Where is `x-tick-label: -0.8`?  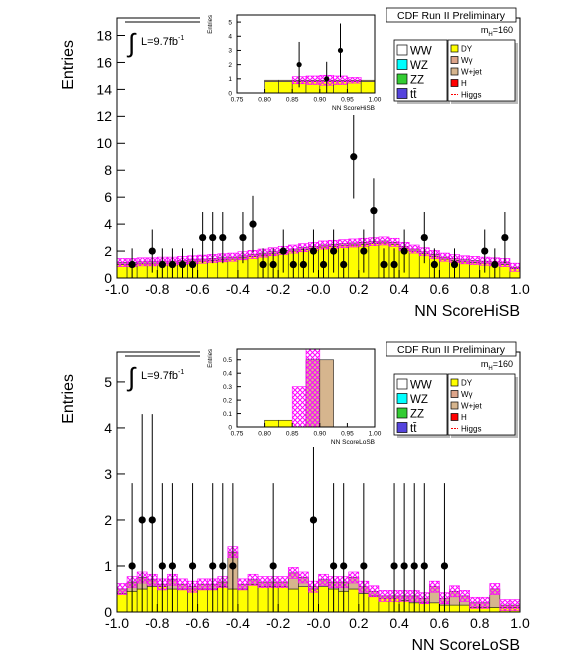 x-tick-label: -0.8 is located at coordinates (157, 623).